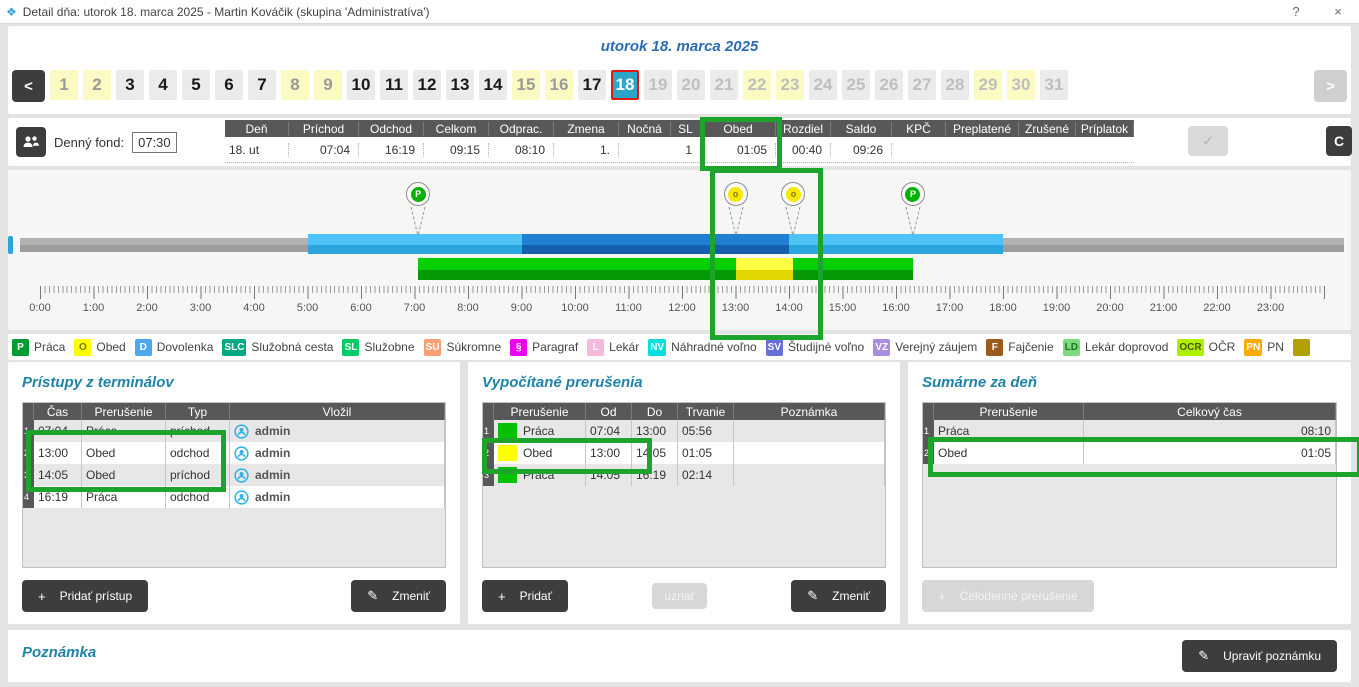 This screenshot has height=687, width=1359. What do you see at coordinates (1208, 141) in the screenshot?
I see `approve-button: ✓` at bounding box center [1208, 141].